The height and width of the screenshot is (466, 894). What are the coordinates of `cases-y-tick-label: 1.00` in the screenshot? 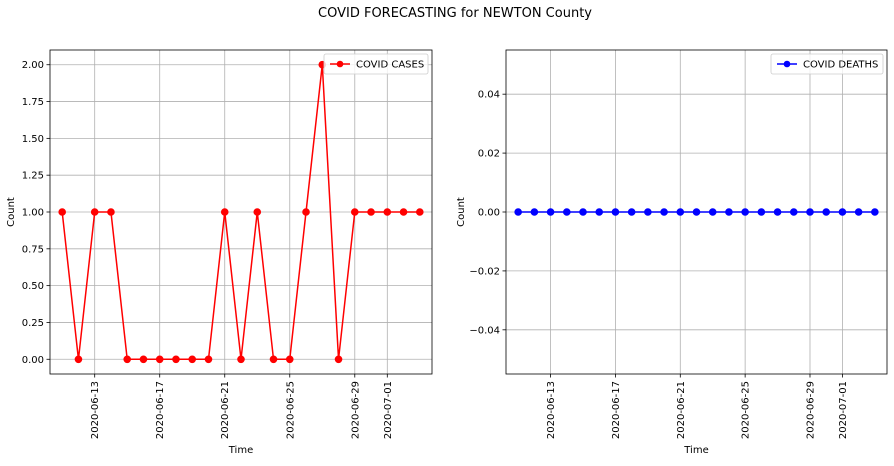 It's located at (33, 213).